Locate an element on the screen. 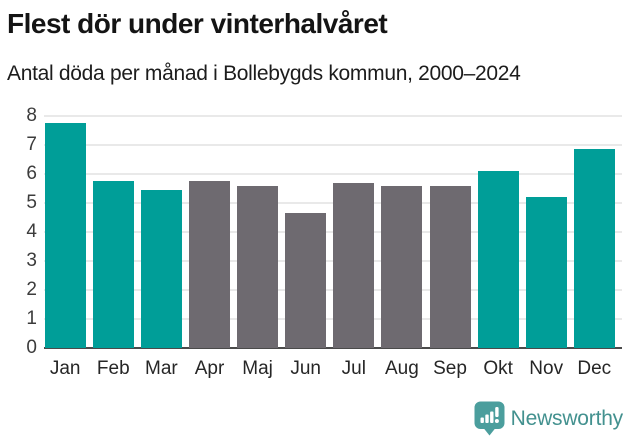 This screenshot has width=631, height=439. x-tick-label-feb: Feb is located at coordinates (113, 368).